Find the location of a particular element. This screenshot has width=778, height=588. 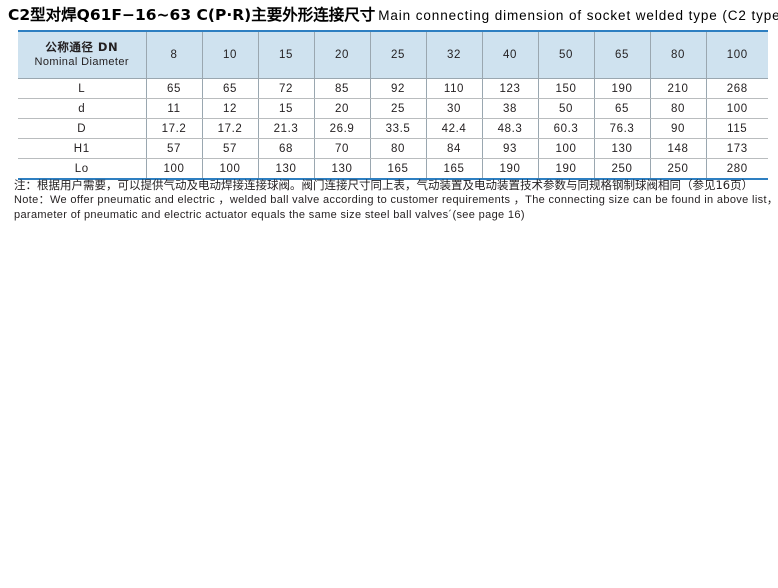

cell-H1-8: 57 is located at coordinates (174, 148).